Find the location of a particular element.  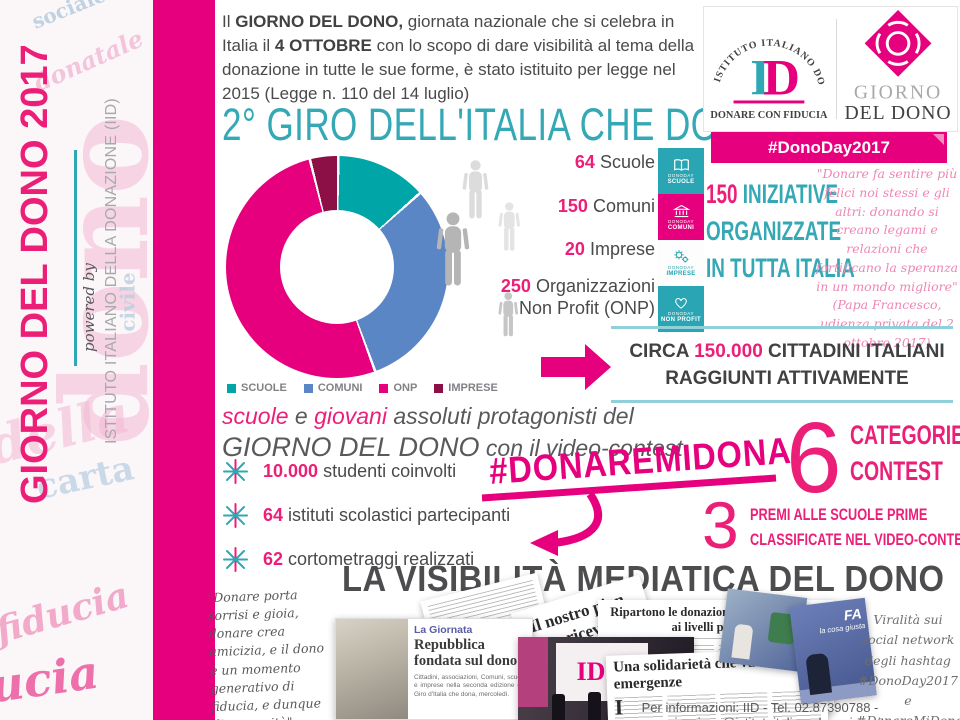

gears-icon is located at coordinates (680, 256).